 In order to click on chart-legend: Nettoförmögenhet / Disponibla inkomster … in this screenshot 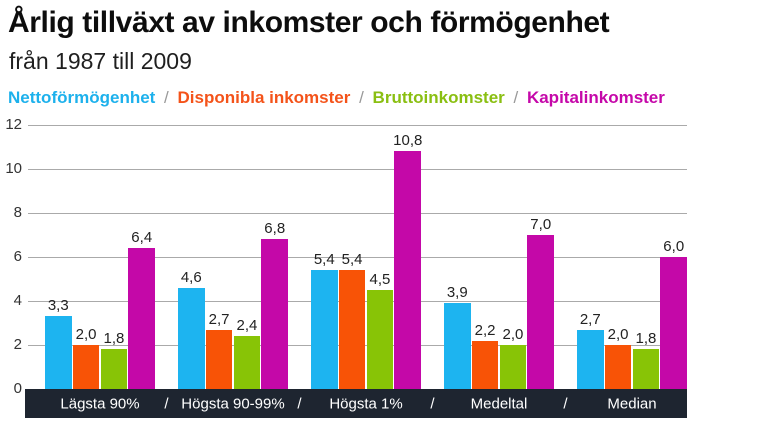, I will do `click(336, 98)`.